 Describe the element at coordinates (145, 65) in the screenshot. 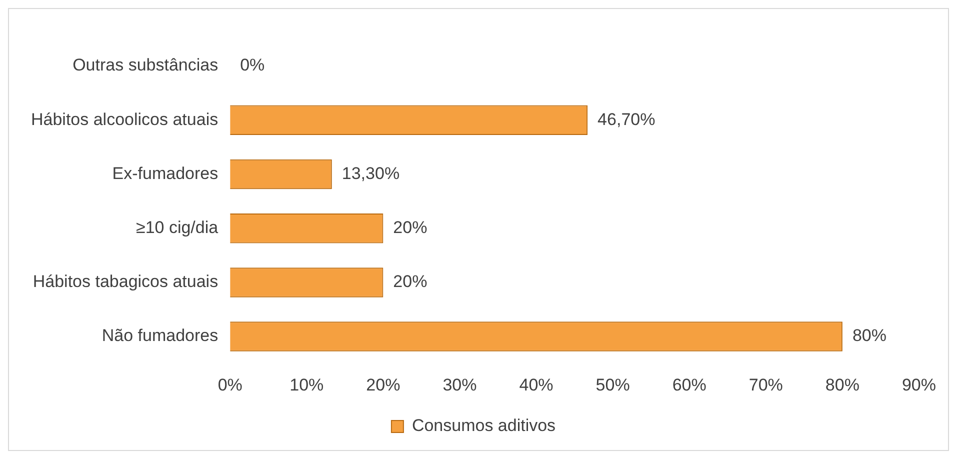

I see `y-tick-label: Outras substâncias` at that location.